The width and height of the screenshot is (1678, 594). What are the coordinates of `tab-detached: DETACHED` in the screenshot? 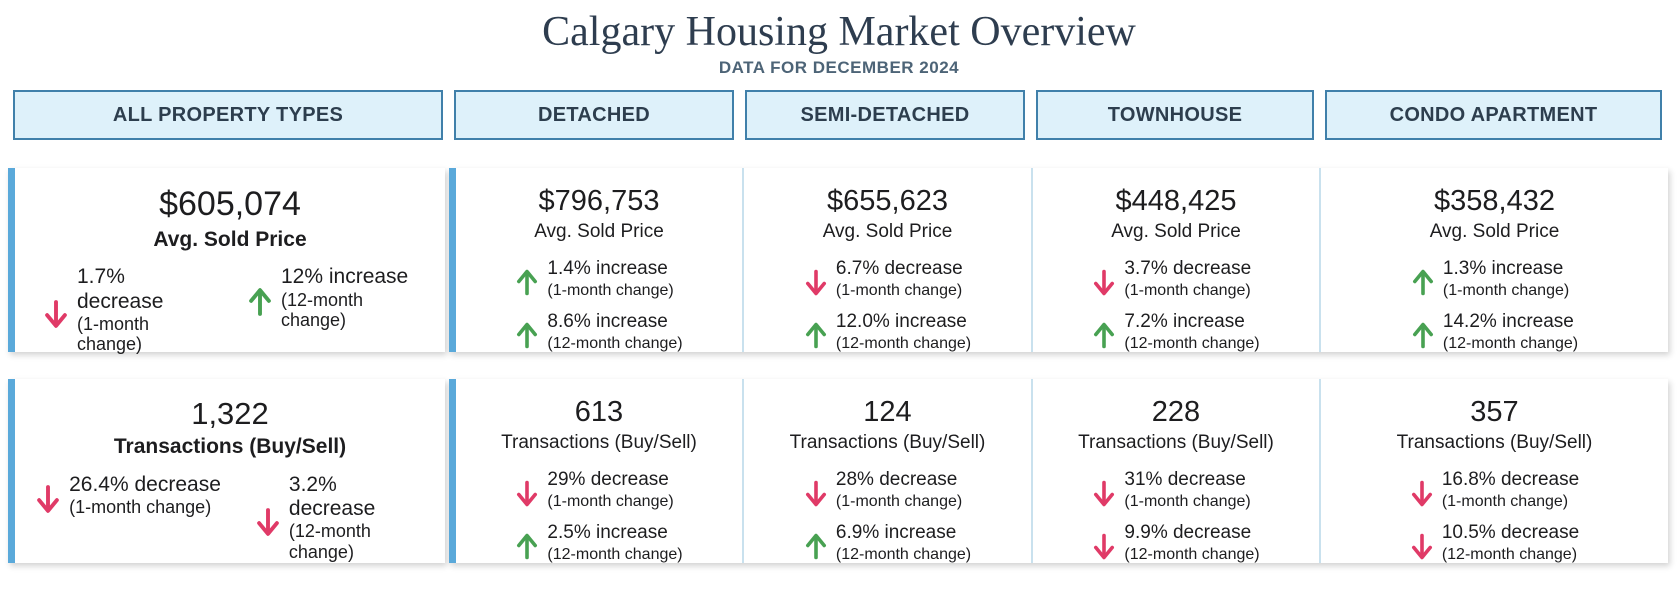 It's located at (594, 115).